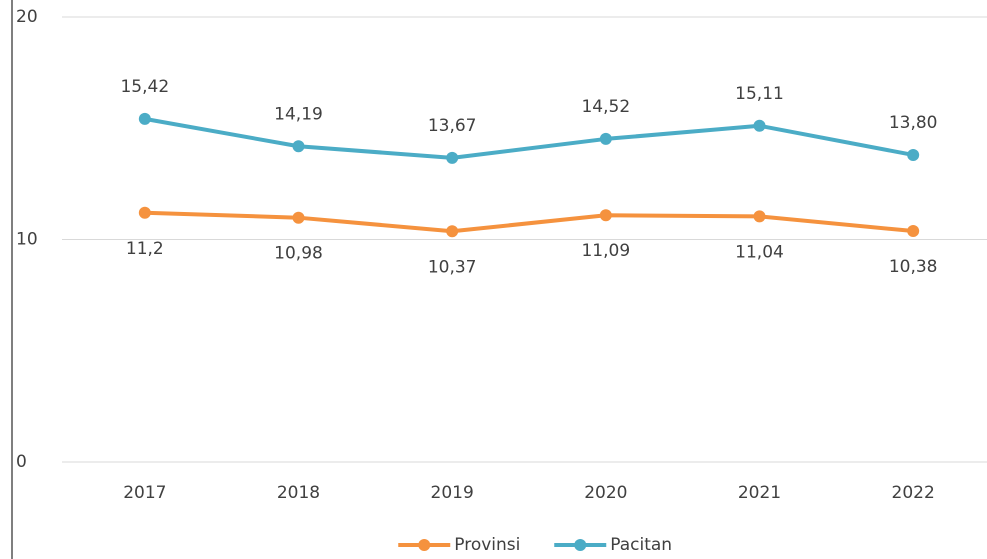 Image resolution: width=987 pixels, height=559 pixels. What do you see at coordinates (452, 267) in the screenshot?
I see `data-label: 10,37` at bounding box center [452, 267].